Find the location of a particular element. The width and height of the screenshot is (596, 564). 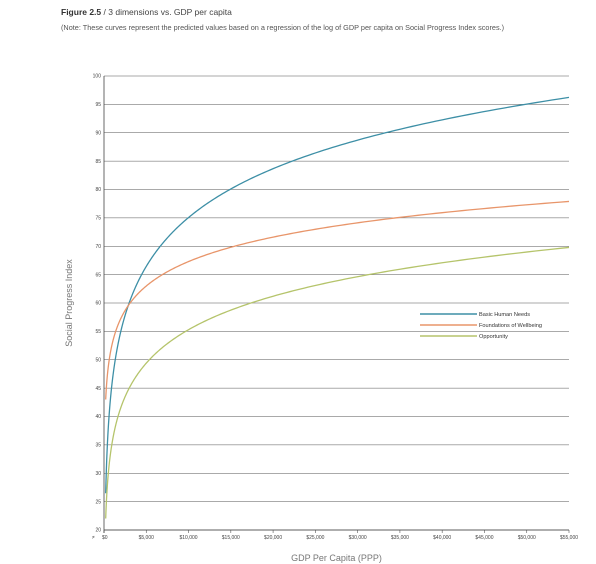

legend-label: Opportunity is located at coordinates (493, 337).